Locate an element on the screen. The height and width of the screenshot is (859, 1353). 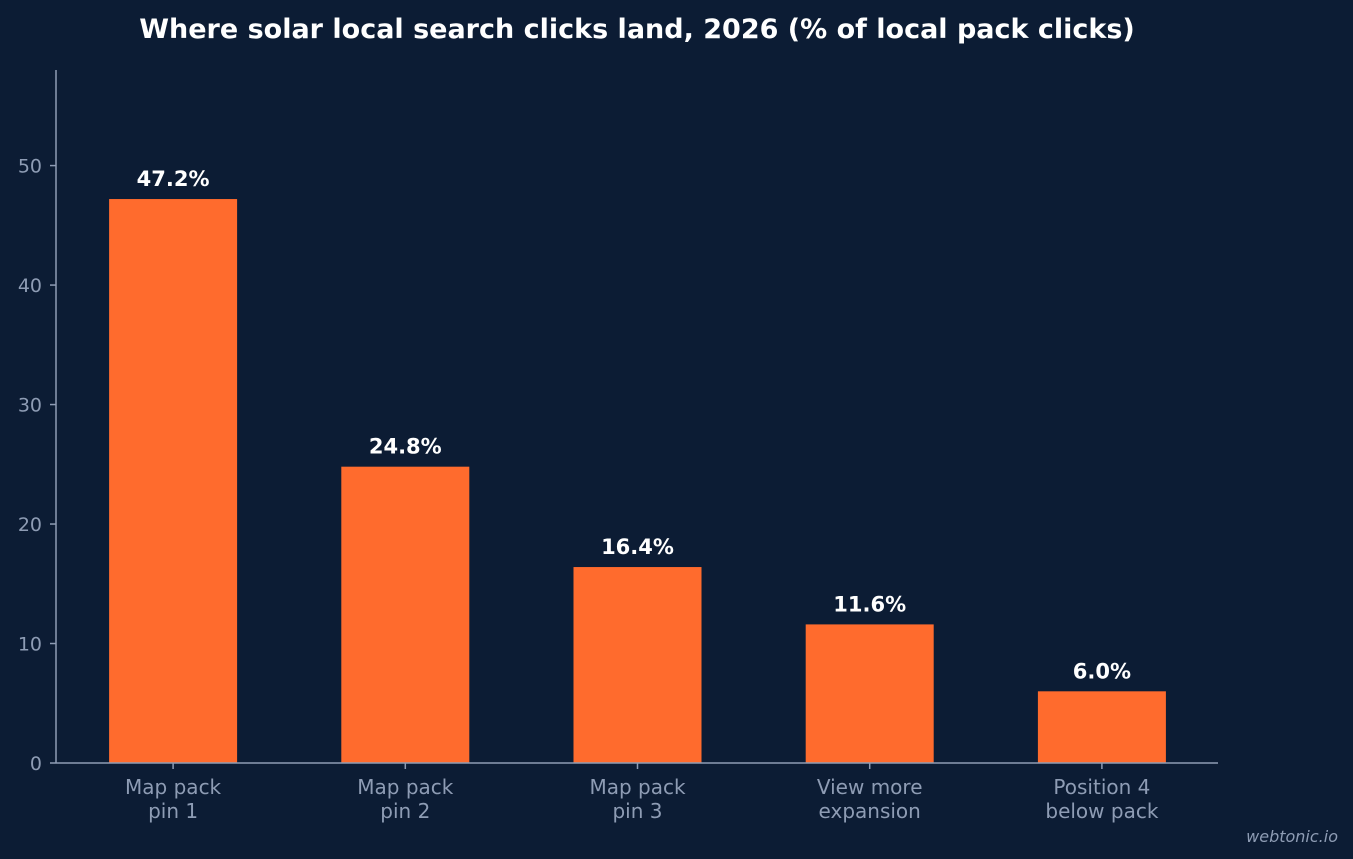
value-label: 47.2% is located at coordinates (173, 179).